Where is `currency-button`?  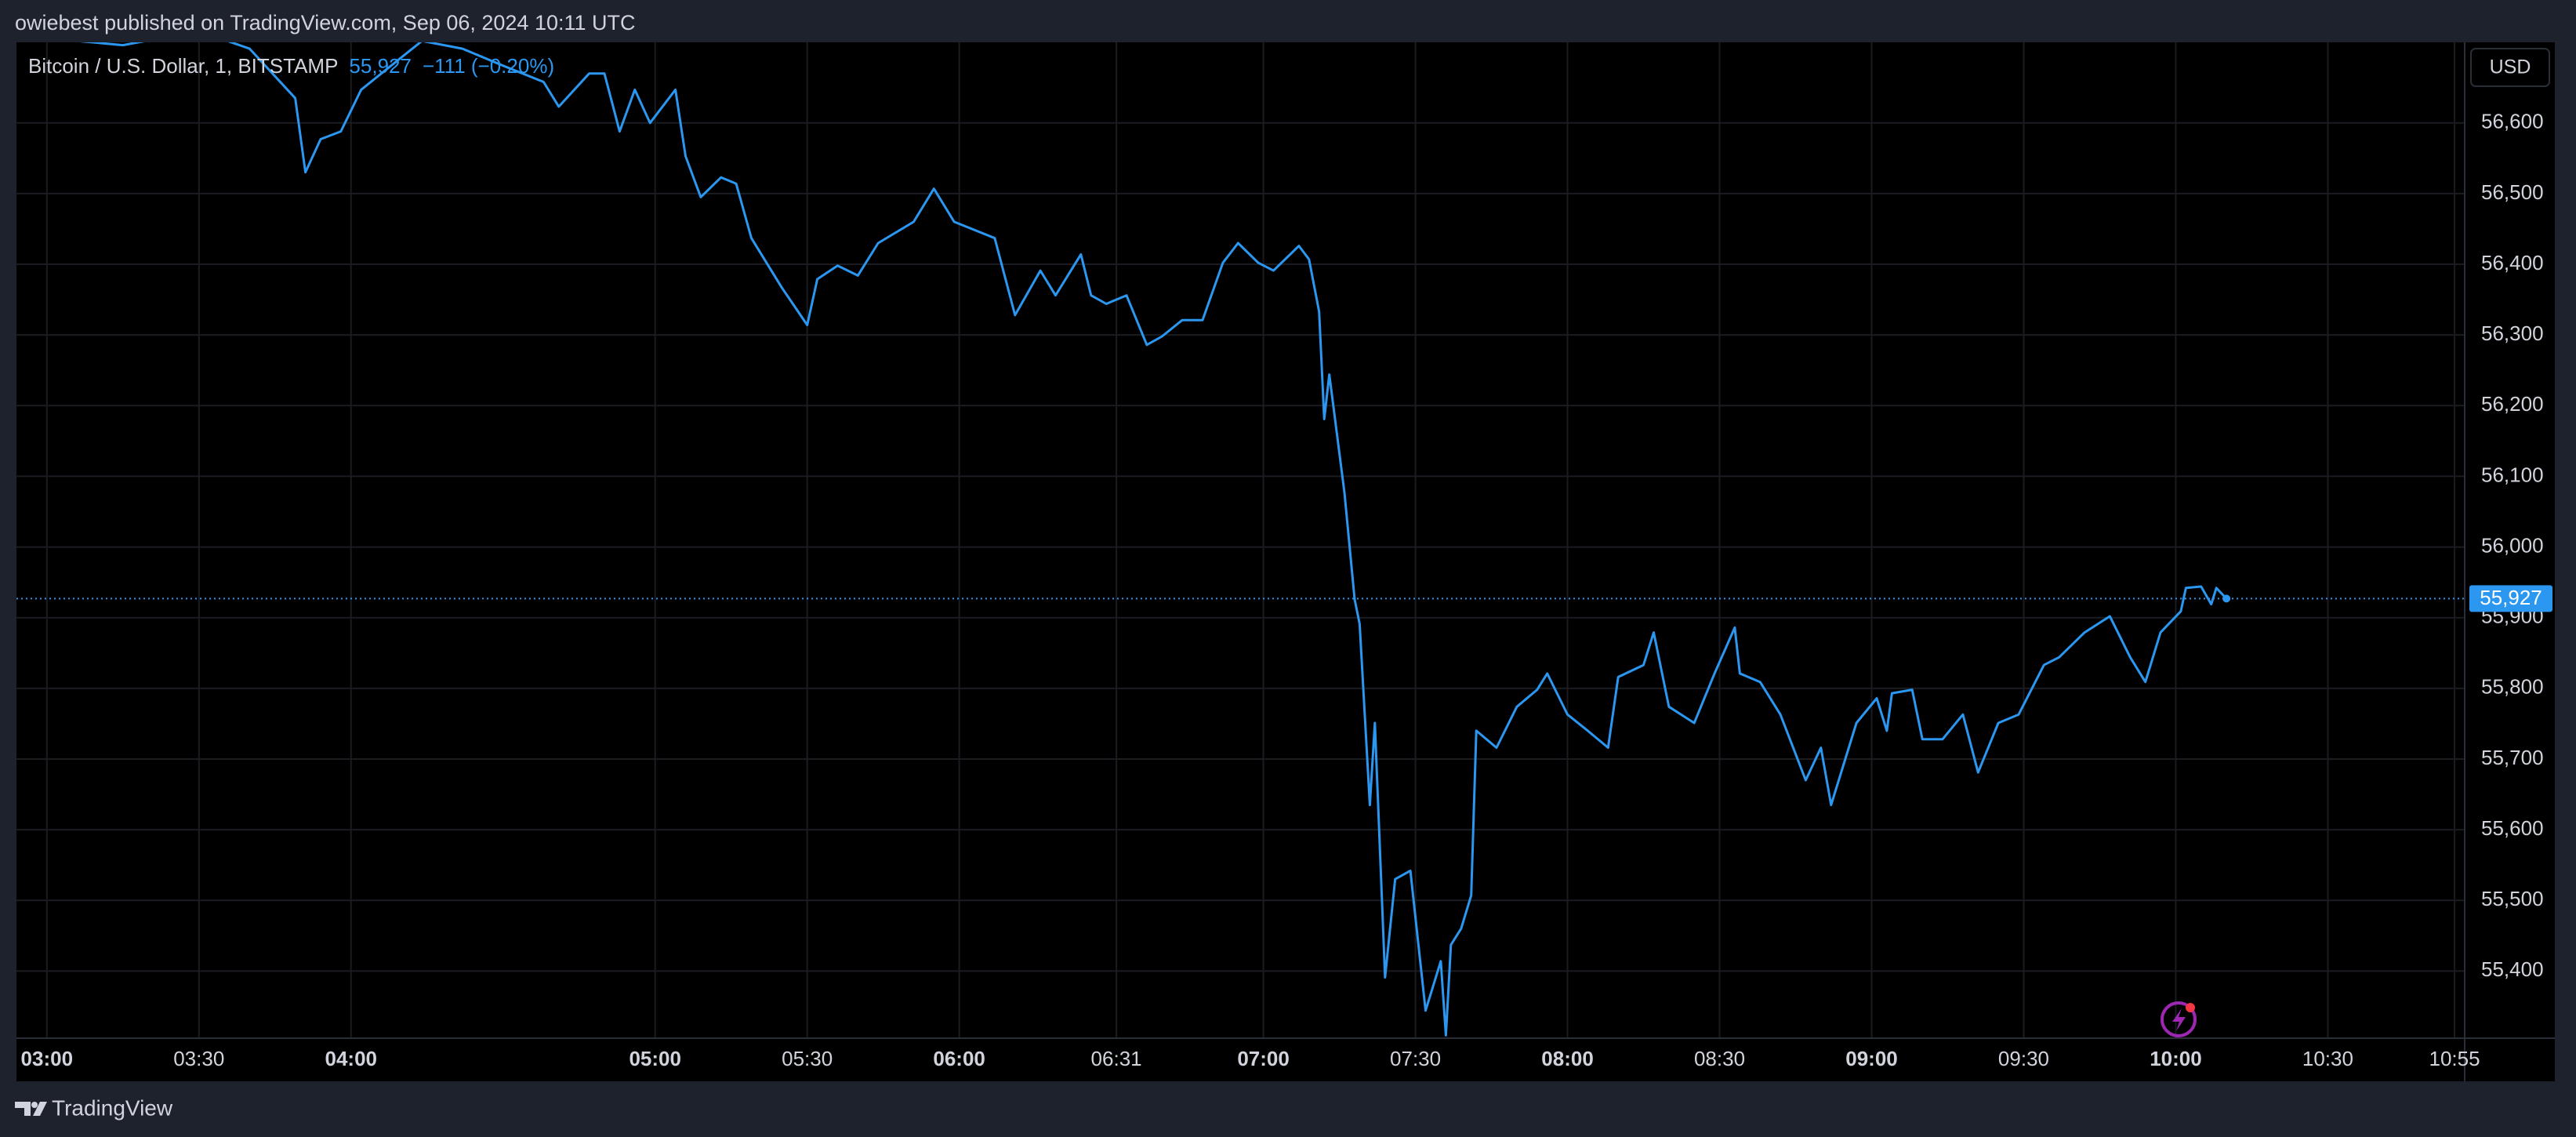 currency-button is located at coordinates (2510, 67).